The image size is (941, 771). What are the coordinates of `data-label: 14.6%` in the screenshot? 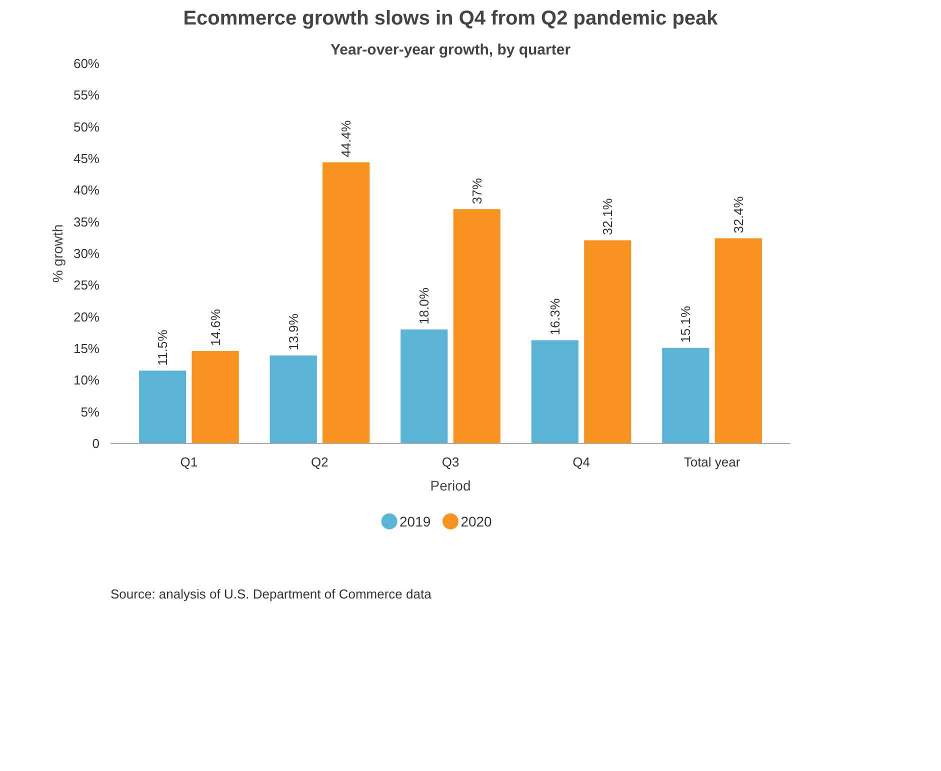 It's located at (215, 327).